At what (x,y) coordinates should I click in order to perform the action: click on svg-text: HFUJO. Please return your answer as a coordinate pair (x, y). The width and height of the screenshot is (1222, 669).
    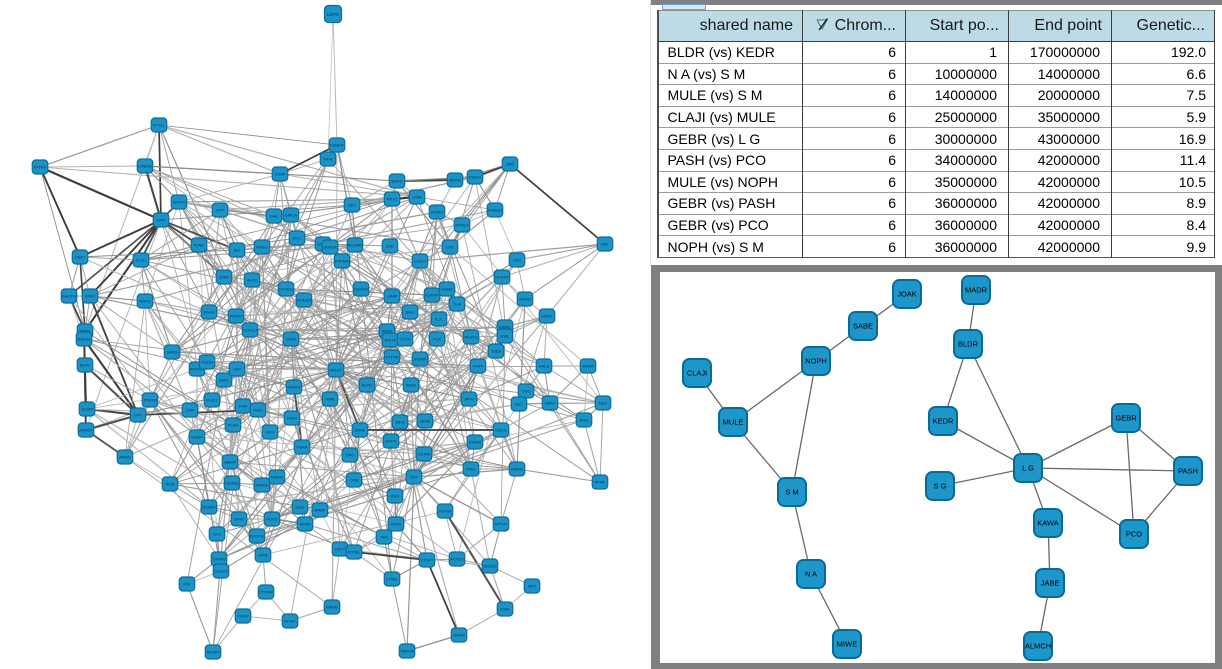
    Looking at the image, I should click on (501, 277).